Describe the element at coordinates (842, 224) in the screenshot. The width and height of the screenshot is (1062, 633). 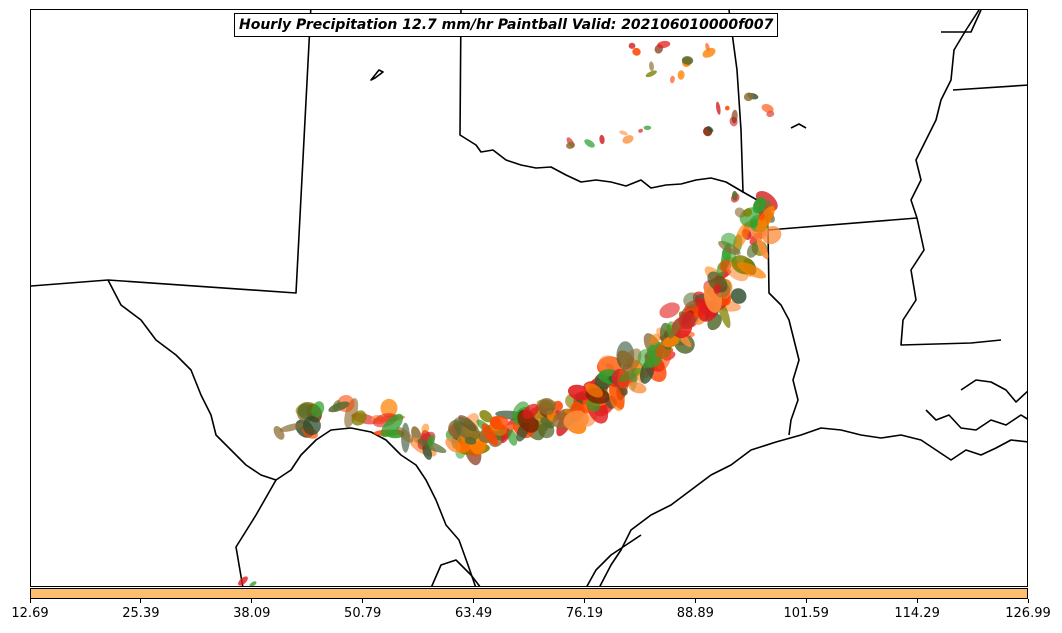
I see `border-ar-la` at that location.